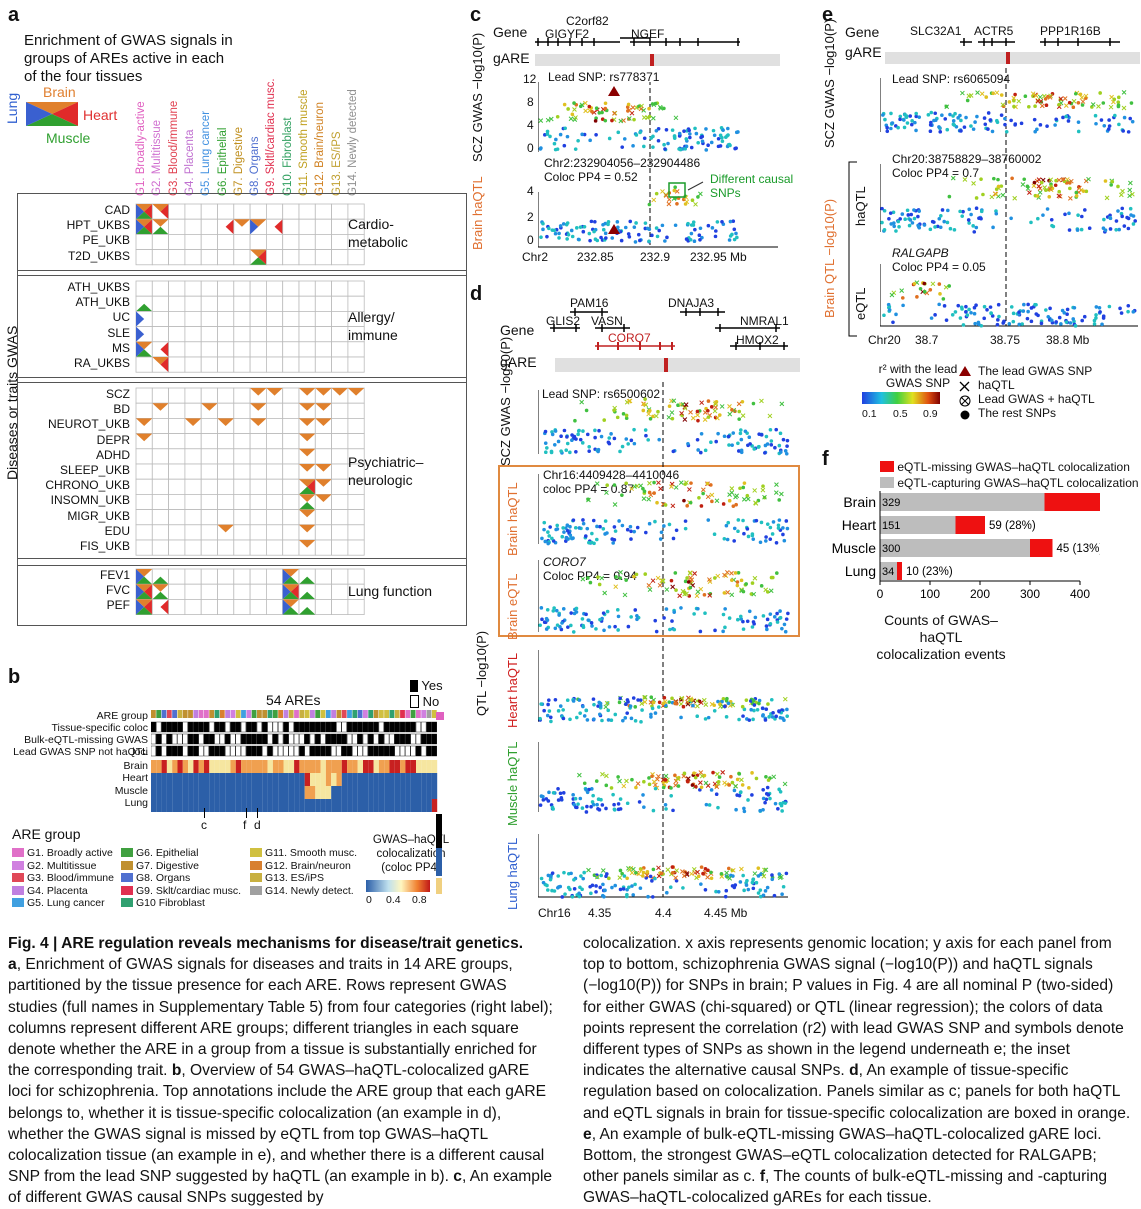  Describe the element at coordinates (927, 340) in the screenshot. I see `e-xtick: 38.7` at that location.